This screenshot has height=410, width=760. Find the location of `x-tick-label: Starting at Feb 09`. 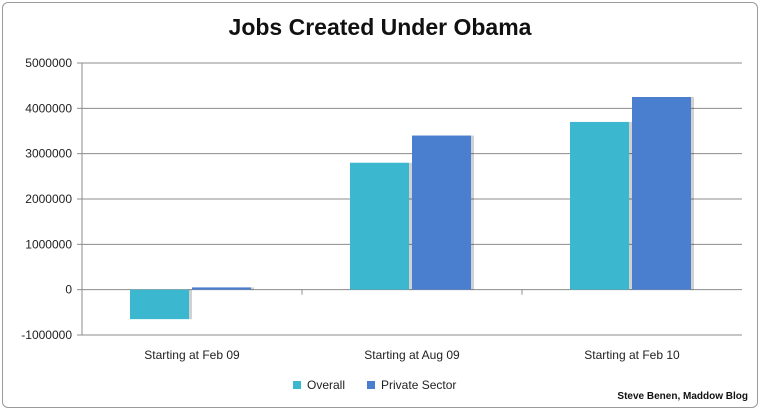

x-tick-label: Starting at Feb 09 is located at coordinates (192, 355).